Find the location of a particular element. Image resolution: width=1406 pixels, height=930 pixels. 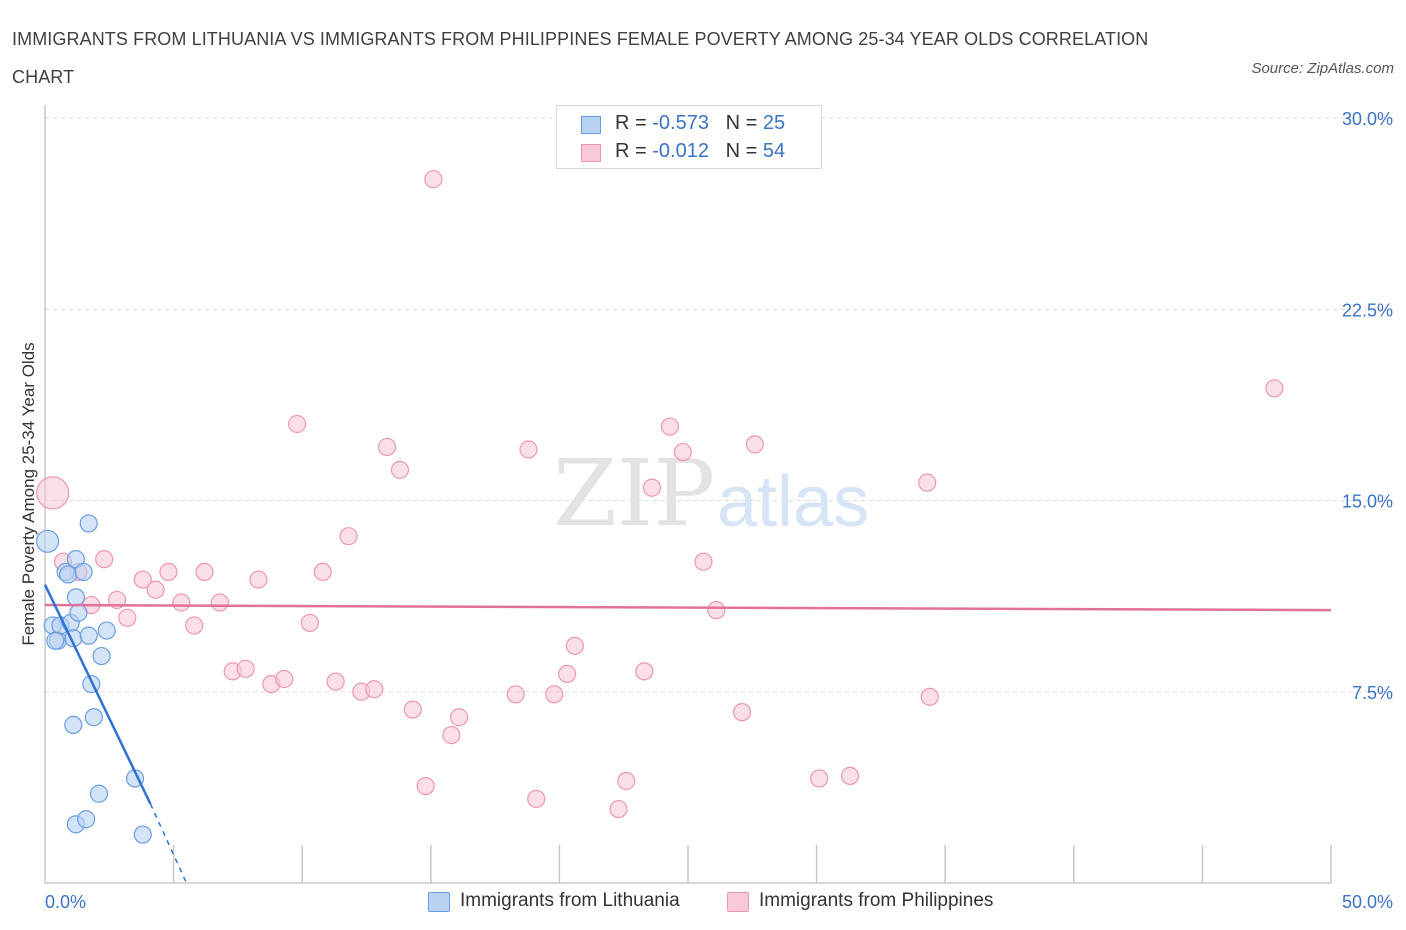

bottom-legend-label-philippines: Immigrants from Philippines is located at coordinates (876, 900).